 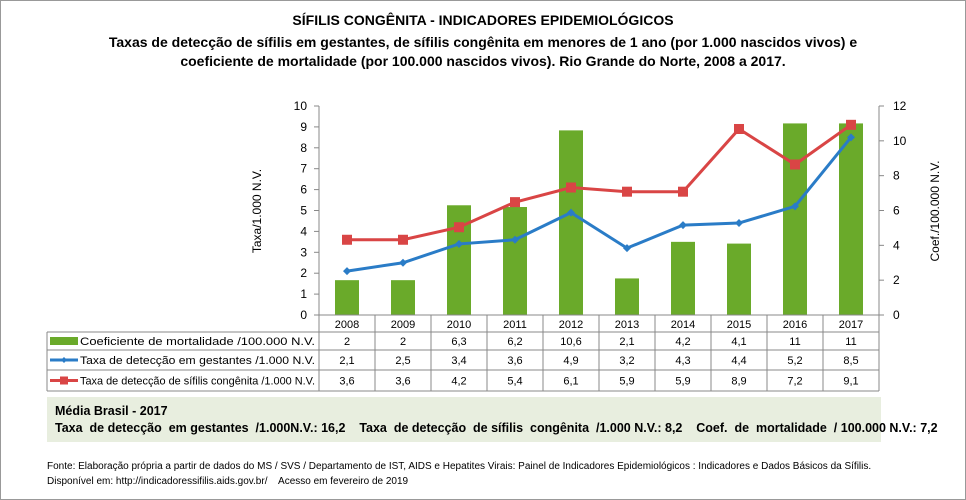 What do you see at coordinates (111, 411) in the screenshot?
I see `brazil-heading: Média Brasil - 2017` at bounding box center [111, 411].